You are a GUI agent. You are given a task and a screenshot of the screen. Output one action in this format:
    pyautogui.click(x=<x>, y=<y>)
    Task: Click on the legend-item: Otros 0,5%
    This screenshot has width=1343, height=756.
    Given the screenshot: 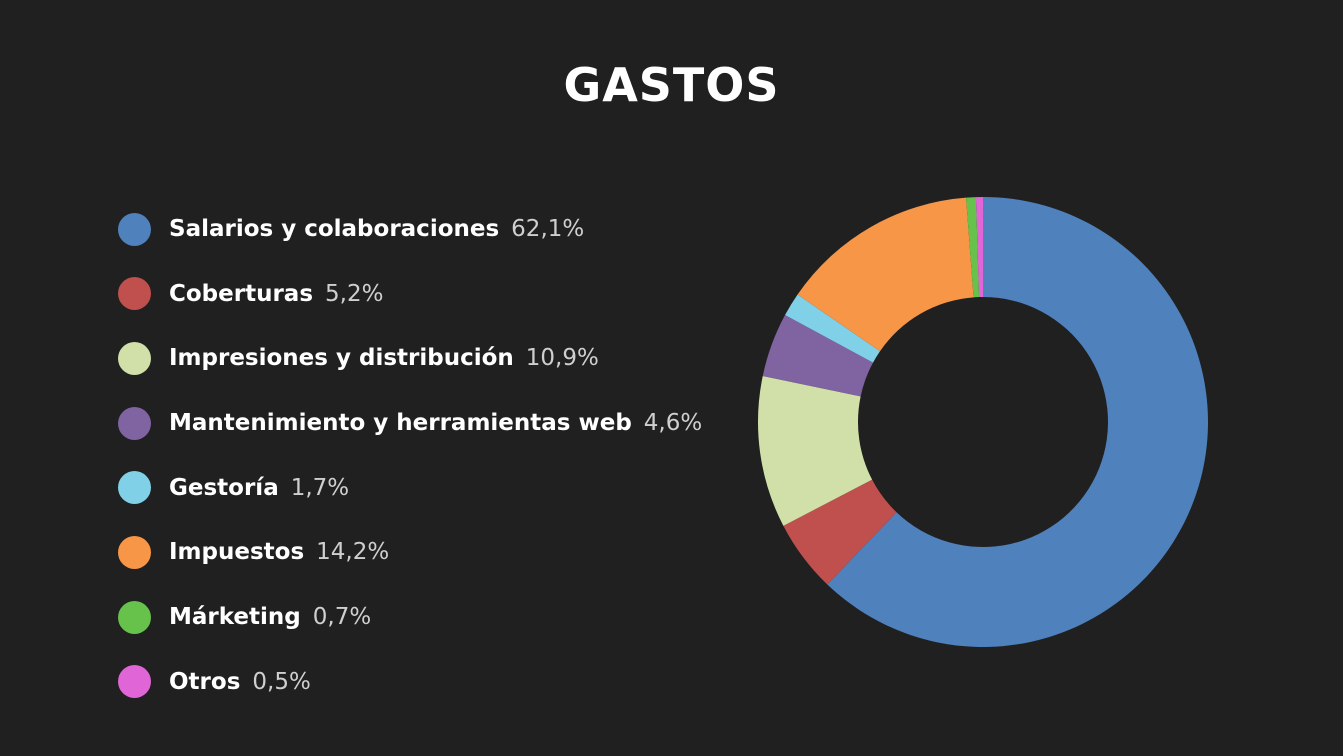 What is the action you would take?
    pyautogui.click(x=410, y=682)
    